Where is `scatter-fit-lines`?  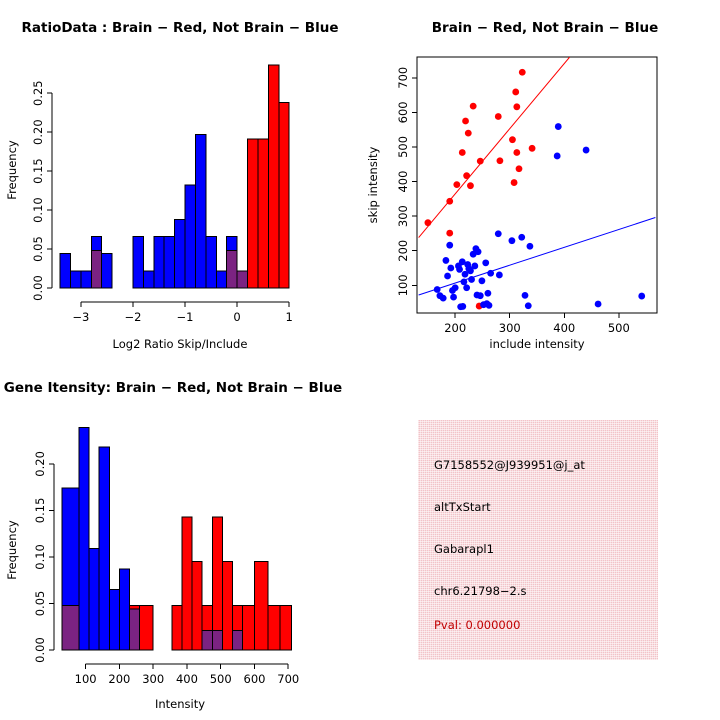
scatter-fit-lines is located at coordinates (537, 176).